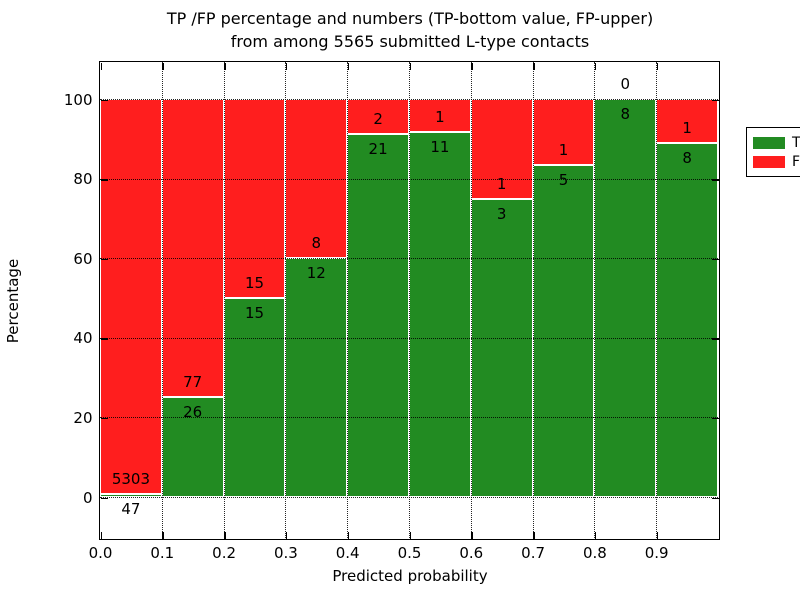 The image size is (800, 600). Describe the element at coordinates (471, 552) in the screenshot. I see `x-tick-label: 0.6` at that location.